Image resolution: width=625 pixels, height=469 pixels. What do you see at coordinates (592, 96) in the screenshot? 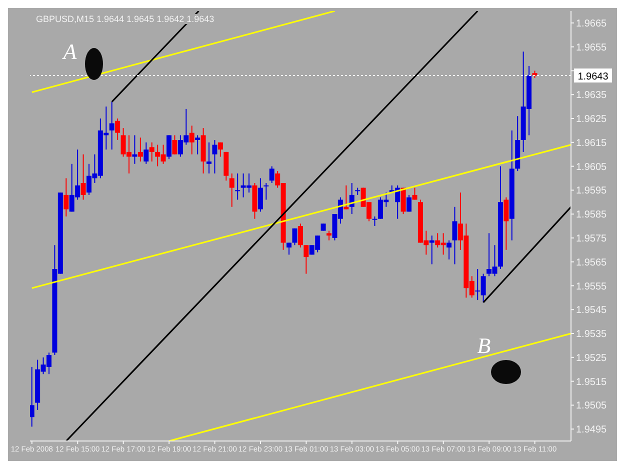
I see `y-tick-label: 1.9635` at bounding box center [592, 96].